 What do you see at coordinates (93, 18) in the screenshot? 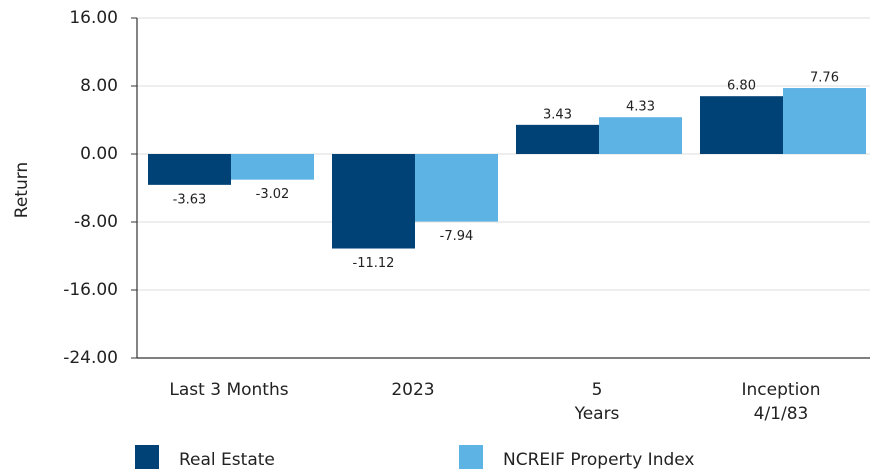
I see `y-tick-label: 16.00` at bounding box center [93, 18].